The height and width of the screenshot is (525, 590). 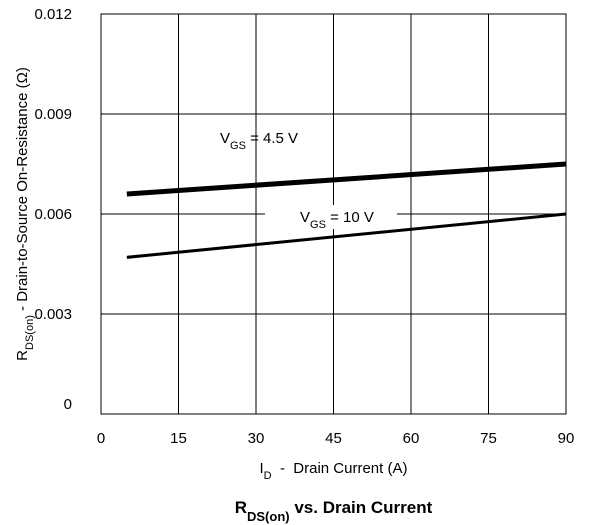 I want to click on x-tick-label: 0, so click(x=101, y=438).